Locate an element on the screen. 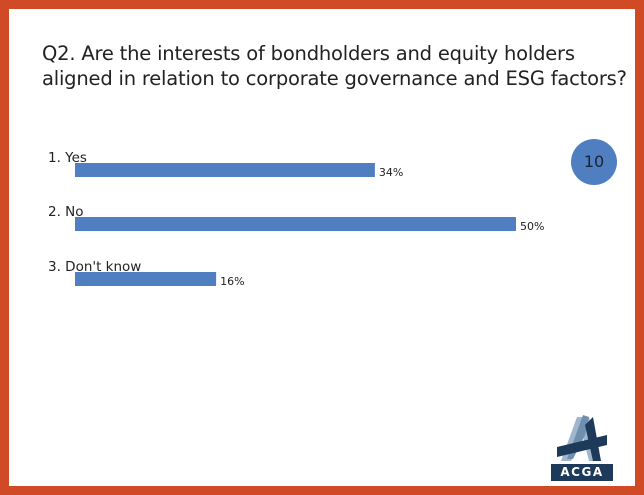  category-label: 1. Yes is located at coordinates (67, 158).